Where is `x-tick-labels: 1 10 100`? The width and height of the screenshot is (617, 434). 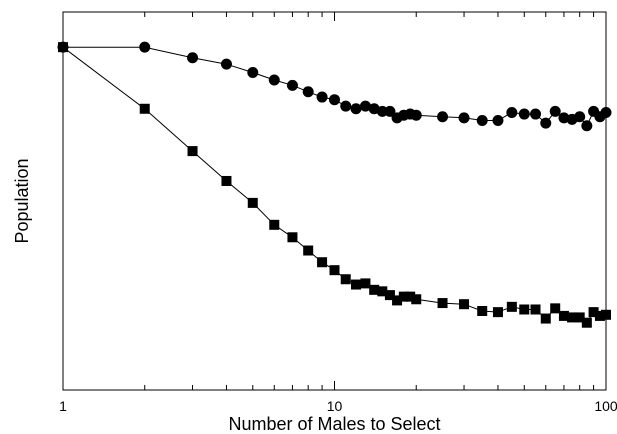 x-tick-labels: 1 10 100 is located at coordinates (338, 406).